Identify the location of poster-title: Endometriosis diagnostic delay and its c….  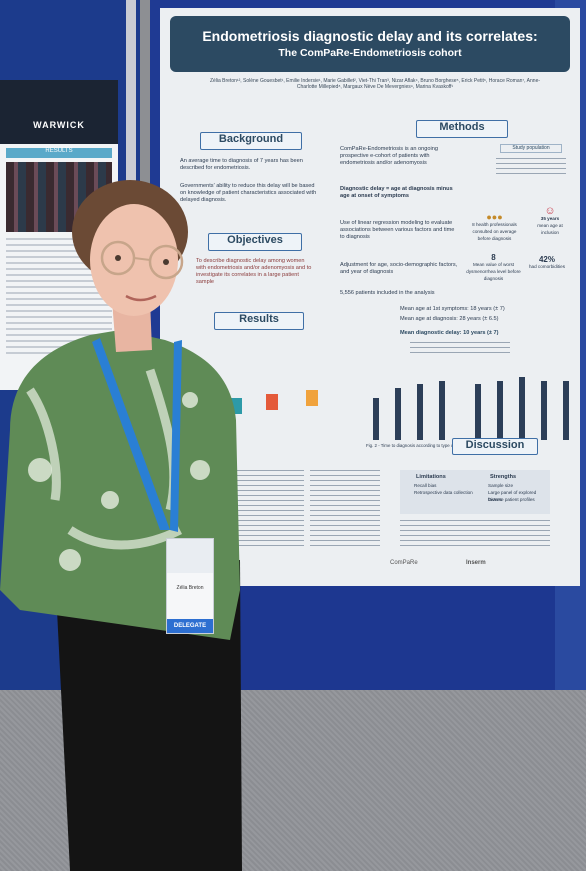
(370, 36).